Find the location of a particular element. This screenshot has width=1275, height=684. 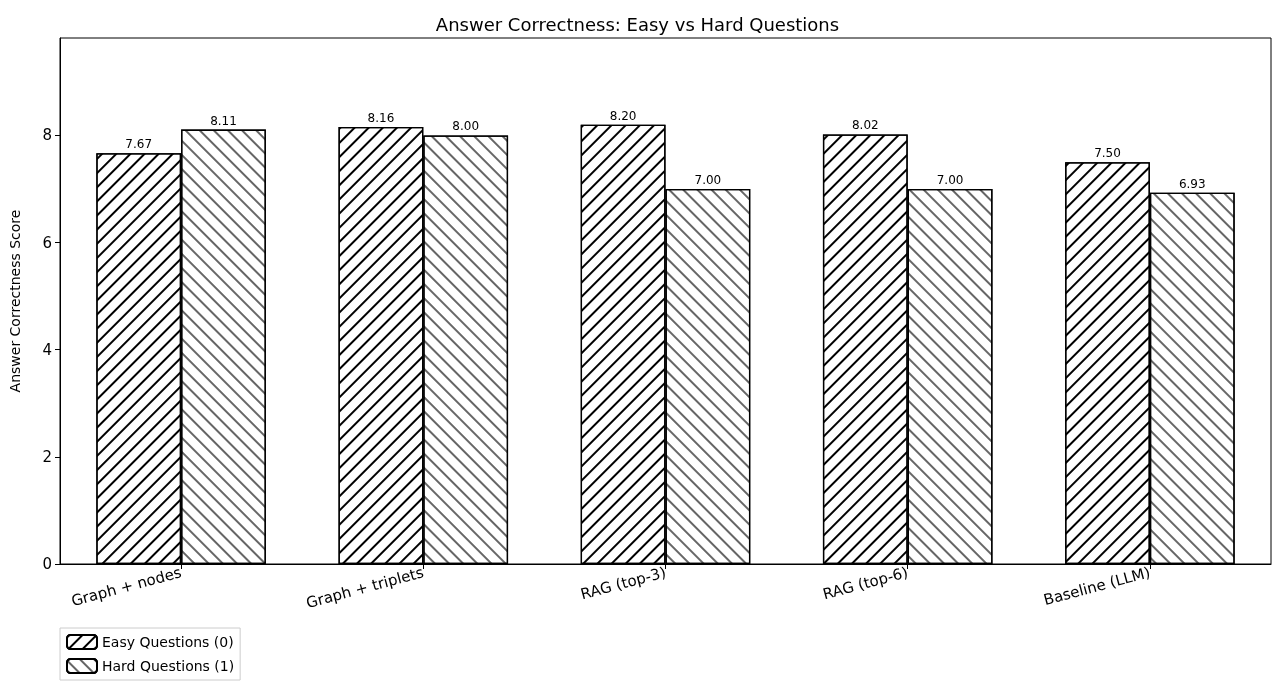

data-label: 8.16 is located at coordinates (381, 117).